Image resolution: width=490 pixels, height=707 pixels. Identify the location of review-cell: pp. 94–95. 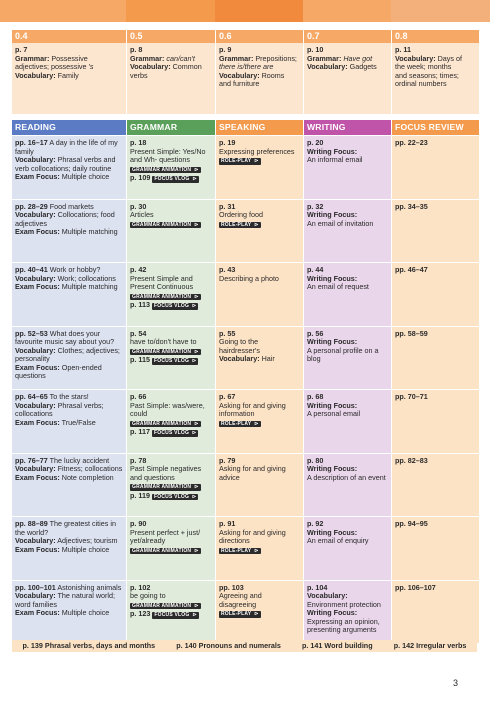
(435, 548).